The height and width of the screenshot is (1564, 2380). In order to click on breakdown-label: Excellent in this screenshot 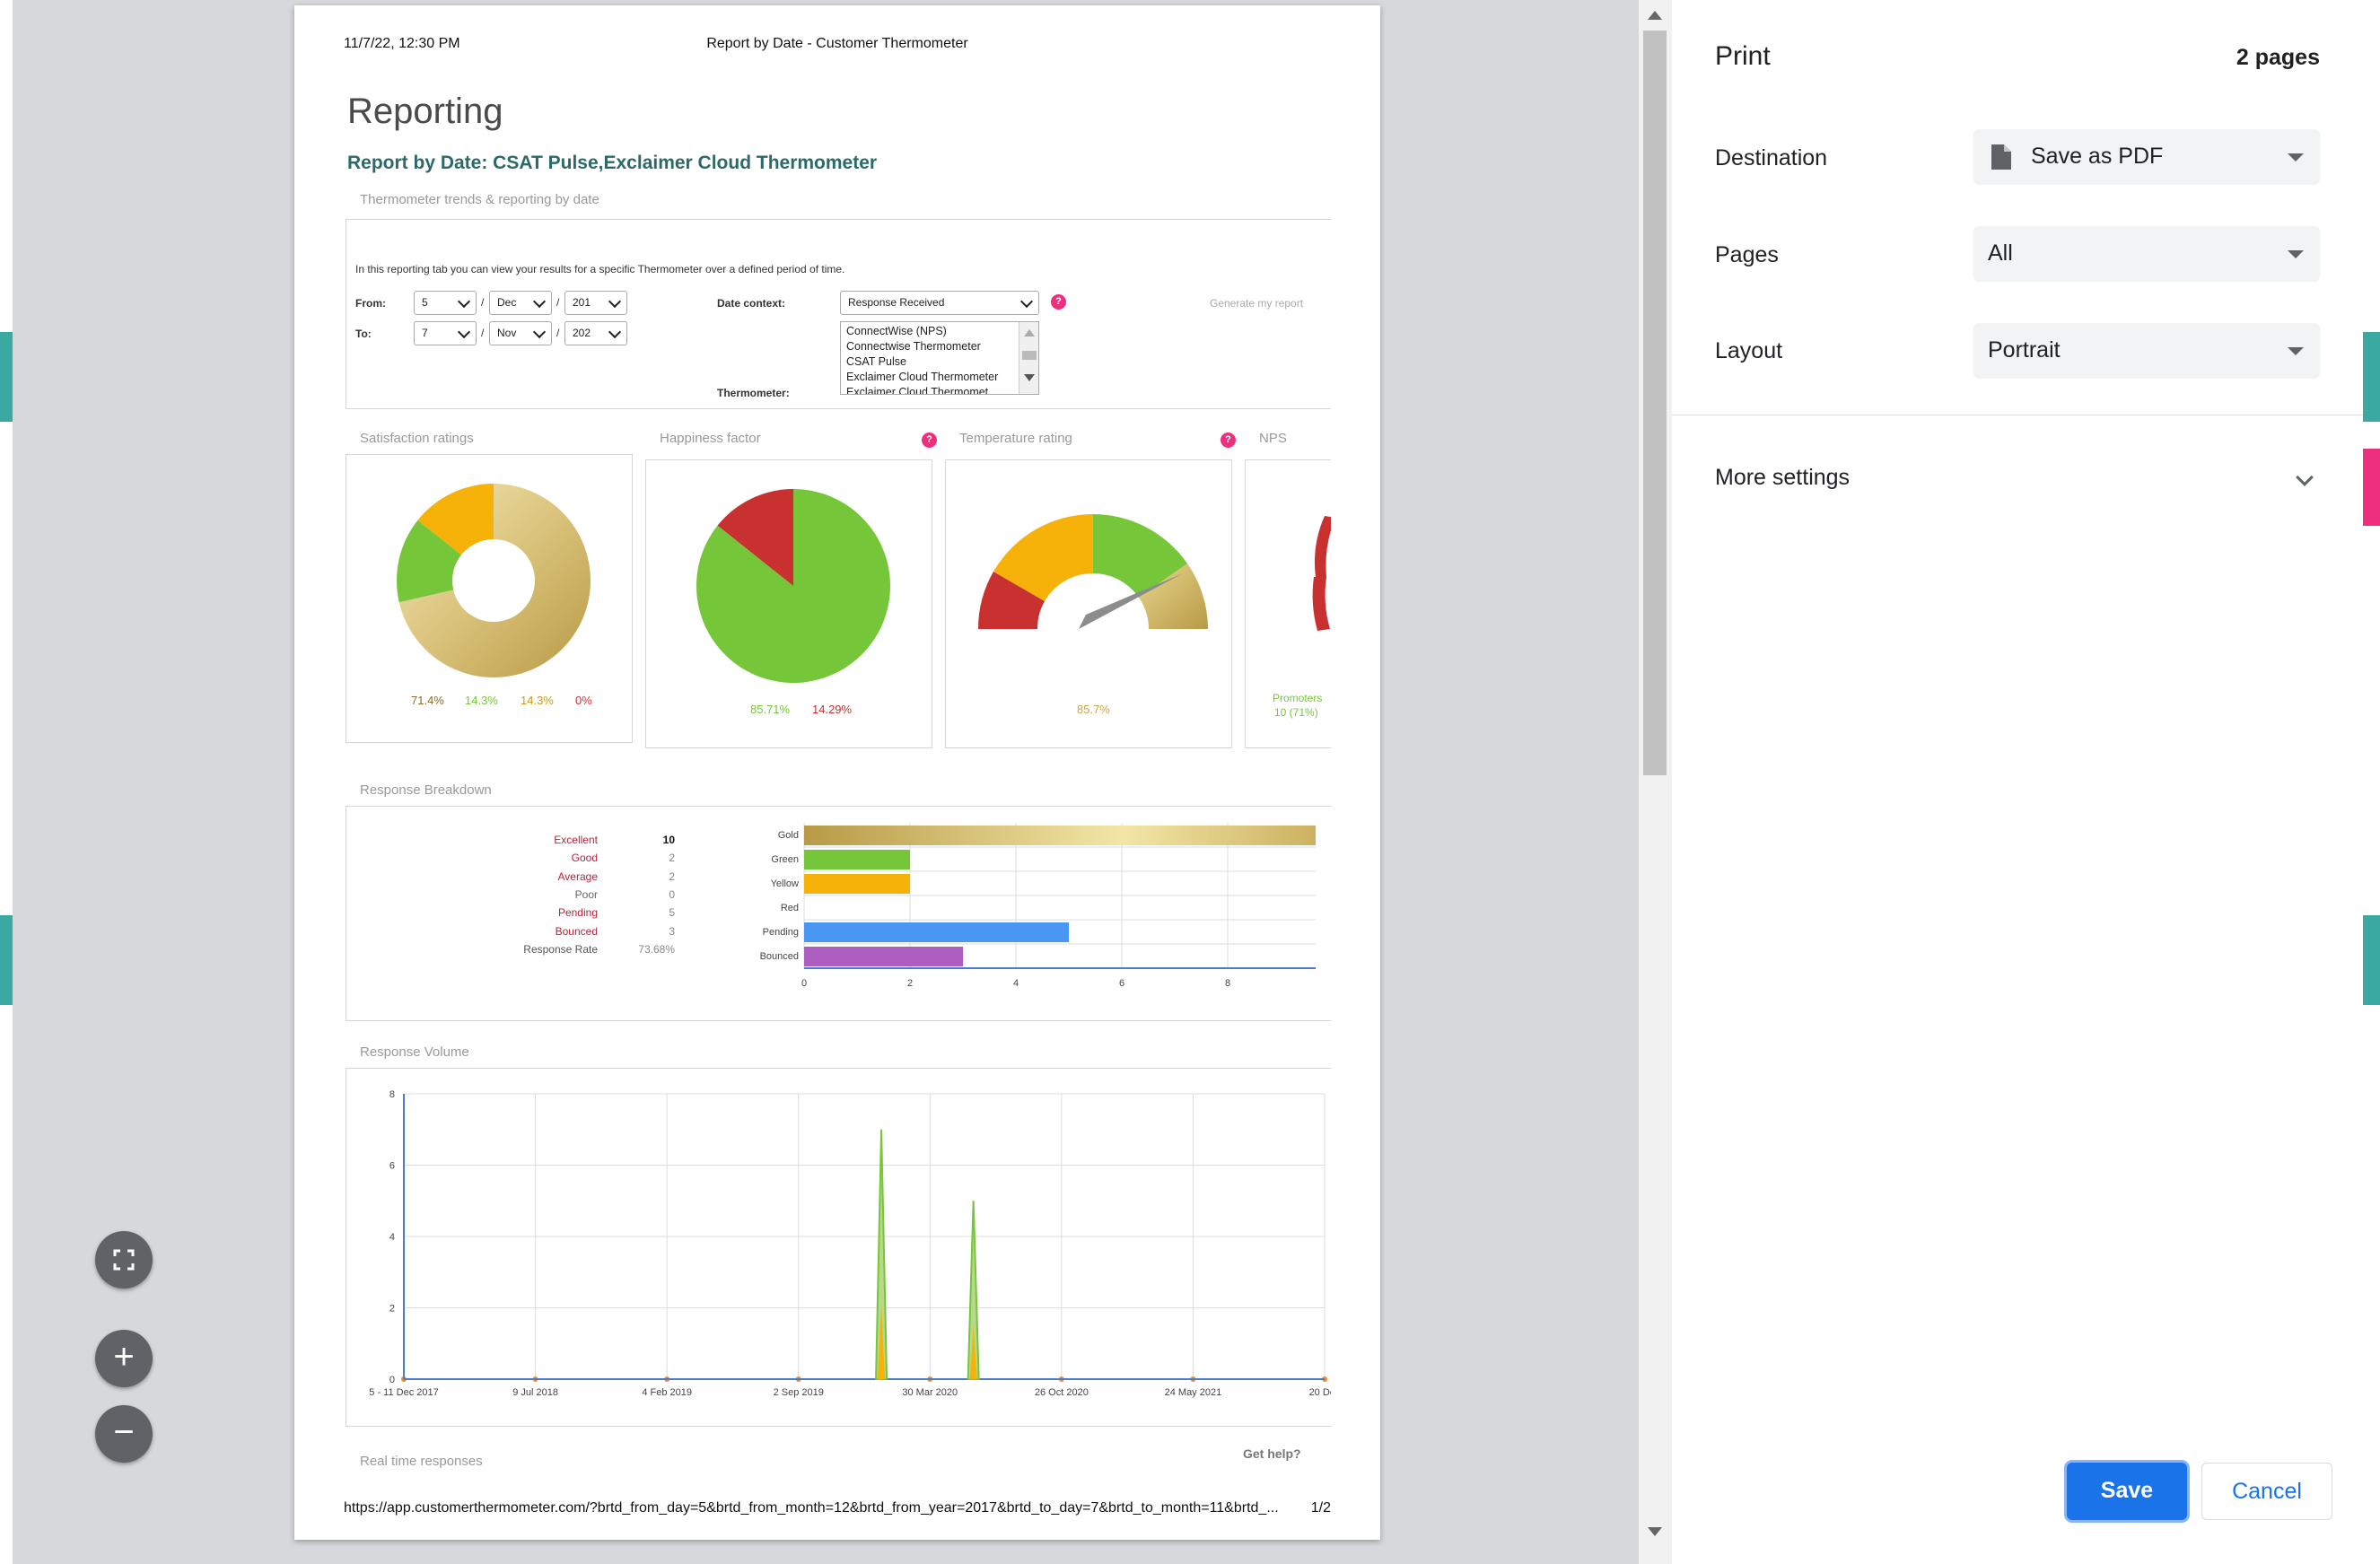, I will do `click(576, 840)`.